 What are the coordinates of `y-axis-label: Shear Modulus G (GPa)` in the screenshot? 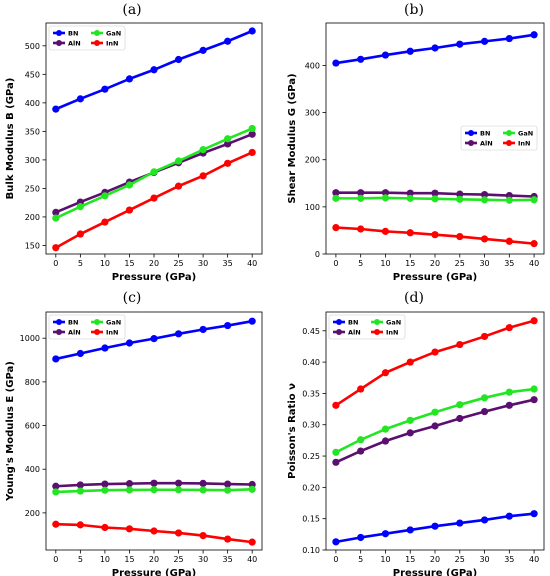 It's located at (292, 138).